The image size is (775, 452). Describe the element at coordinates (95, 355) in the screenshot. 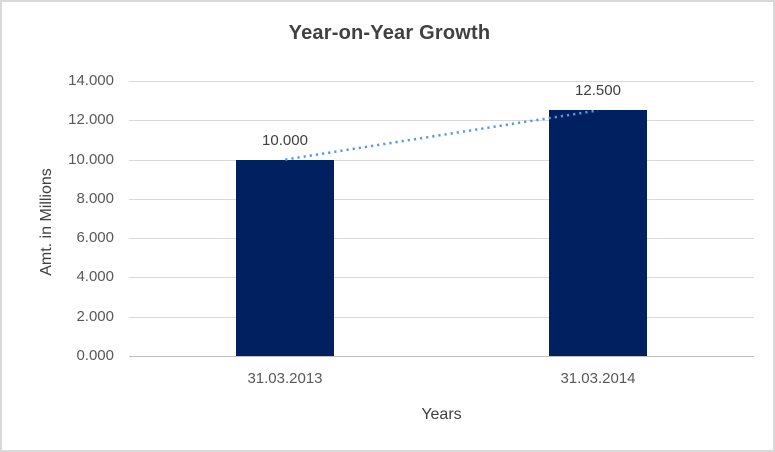

I see `y-tick-label: 0.000` at that location.